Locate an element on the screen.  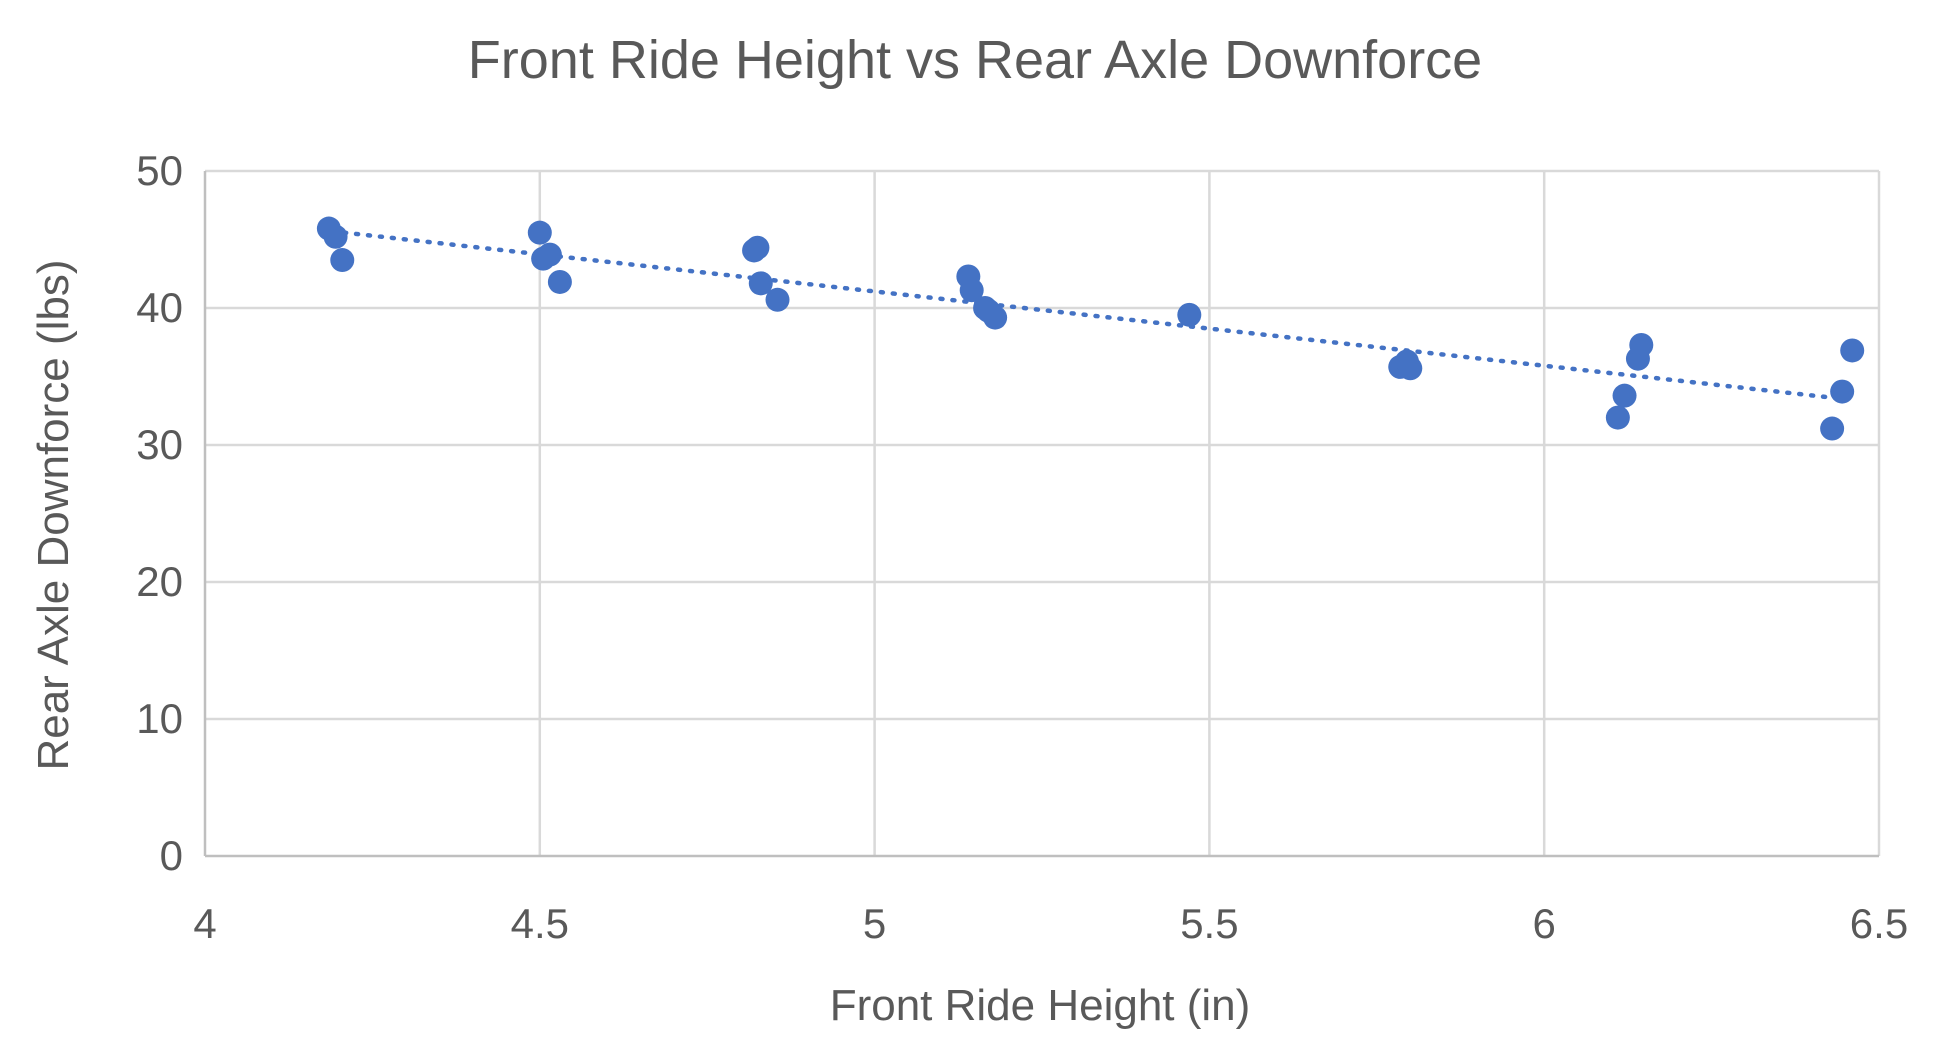
x-tick-label: 5 is located at coordinates (874, 923).